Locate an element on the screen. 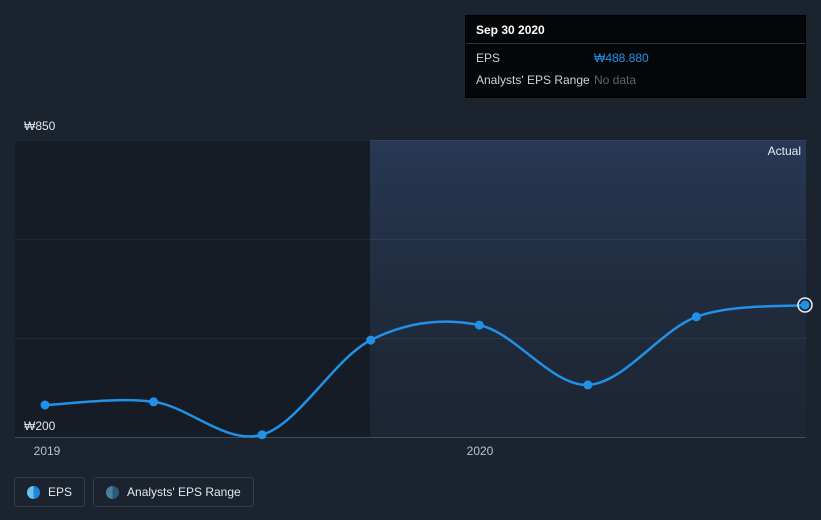  legend-eps-label: EPS is located at coordinates (60, 492).